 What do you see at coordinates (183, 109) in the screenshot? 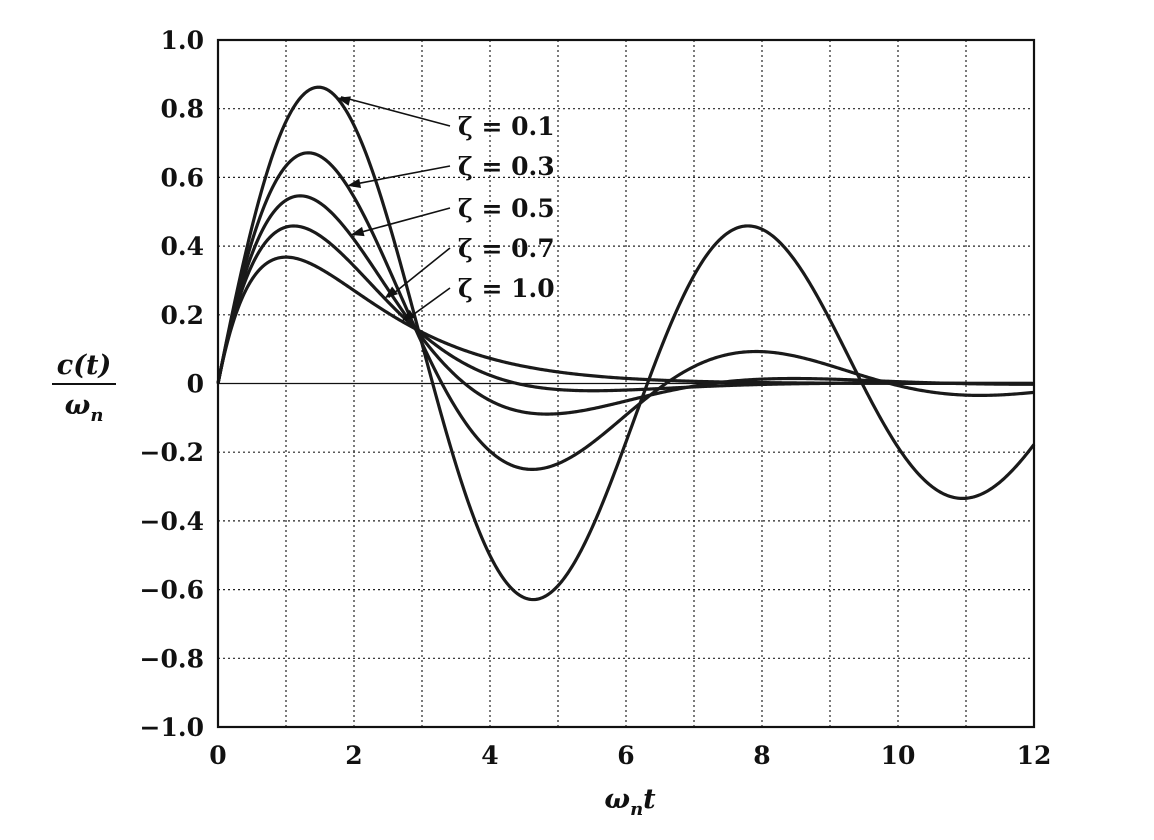
I see `y-tick-label: 0.8` at bounding box center [183, 109].